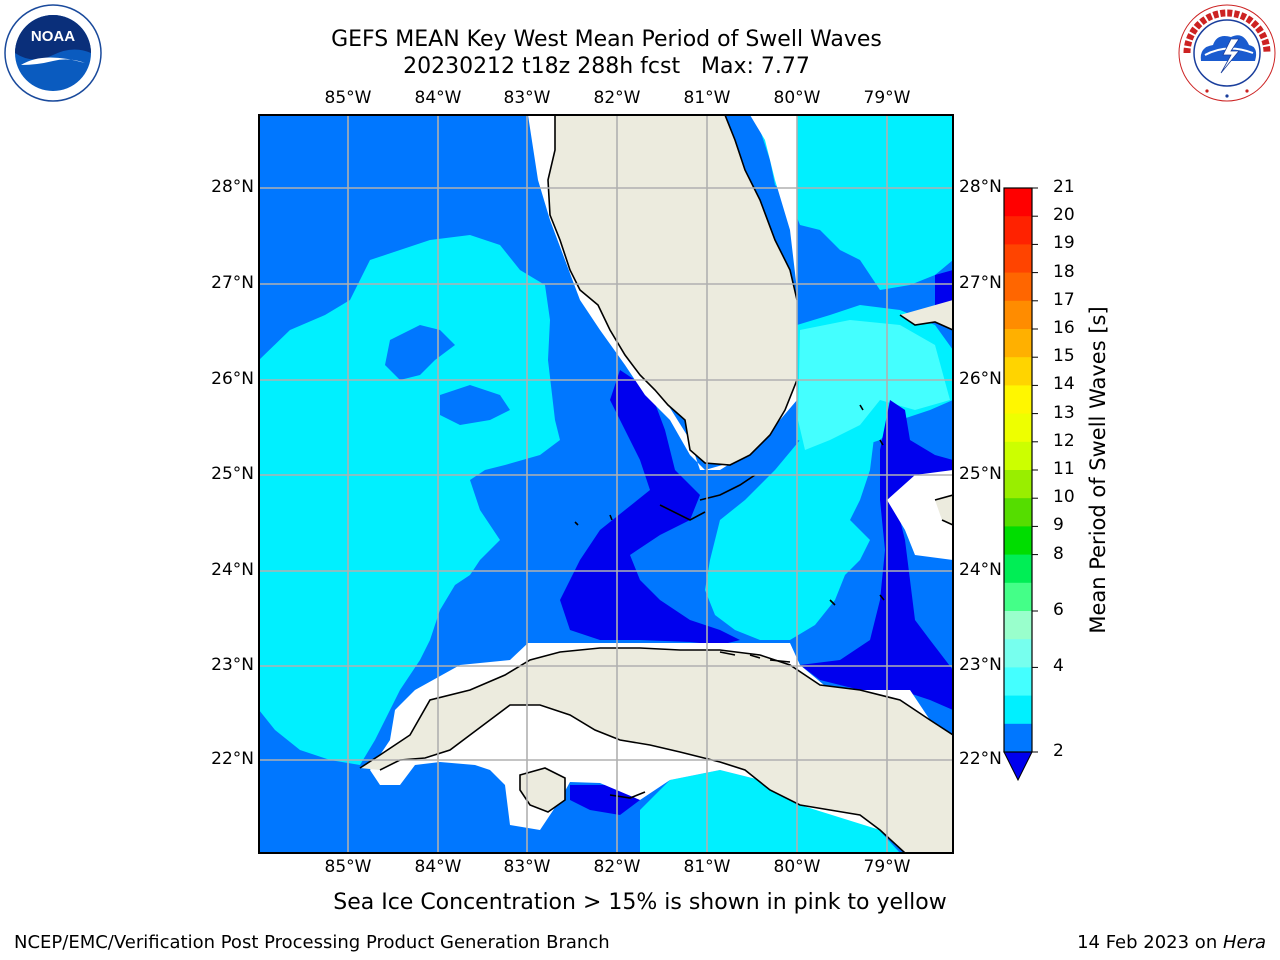 Image resolution: width=1280 pixels, height=960 pixels. What do you see at coordinates (980, 187) in the screenshot?
I see `lat-label-right: 28°N` at bounding box center [980, 187].